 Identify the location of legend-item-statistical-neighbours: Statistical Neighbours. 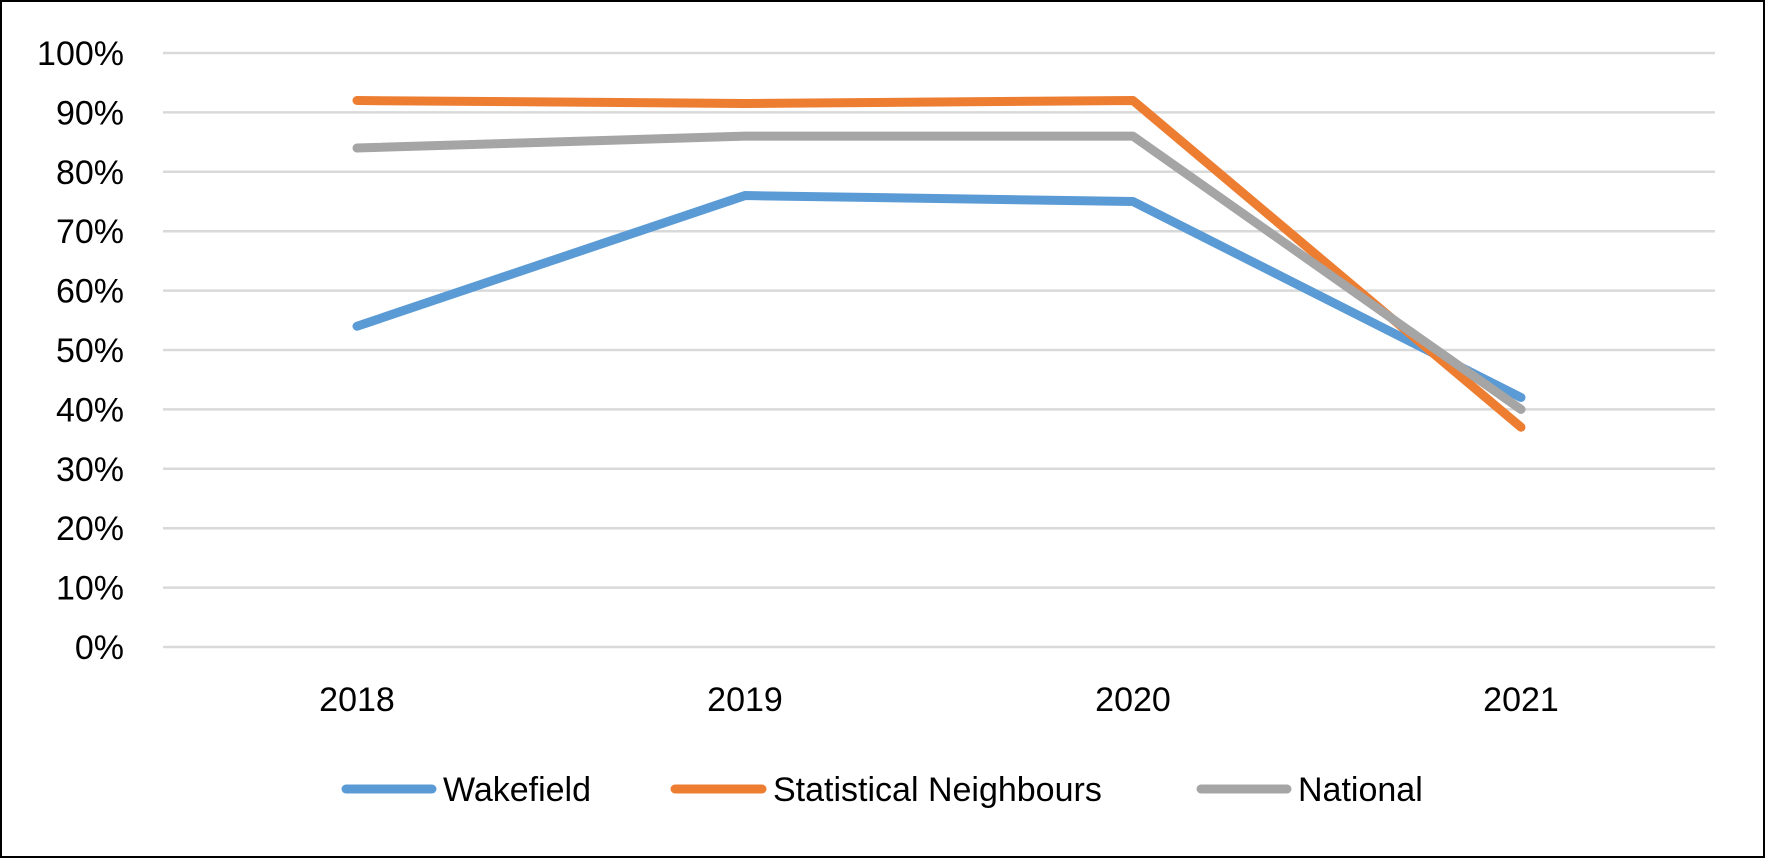
(886, 790).